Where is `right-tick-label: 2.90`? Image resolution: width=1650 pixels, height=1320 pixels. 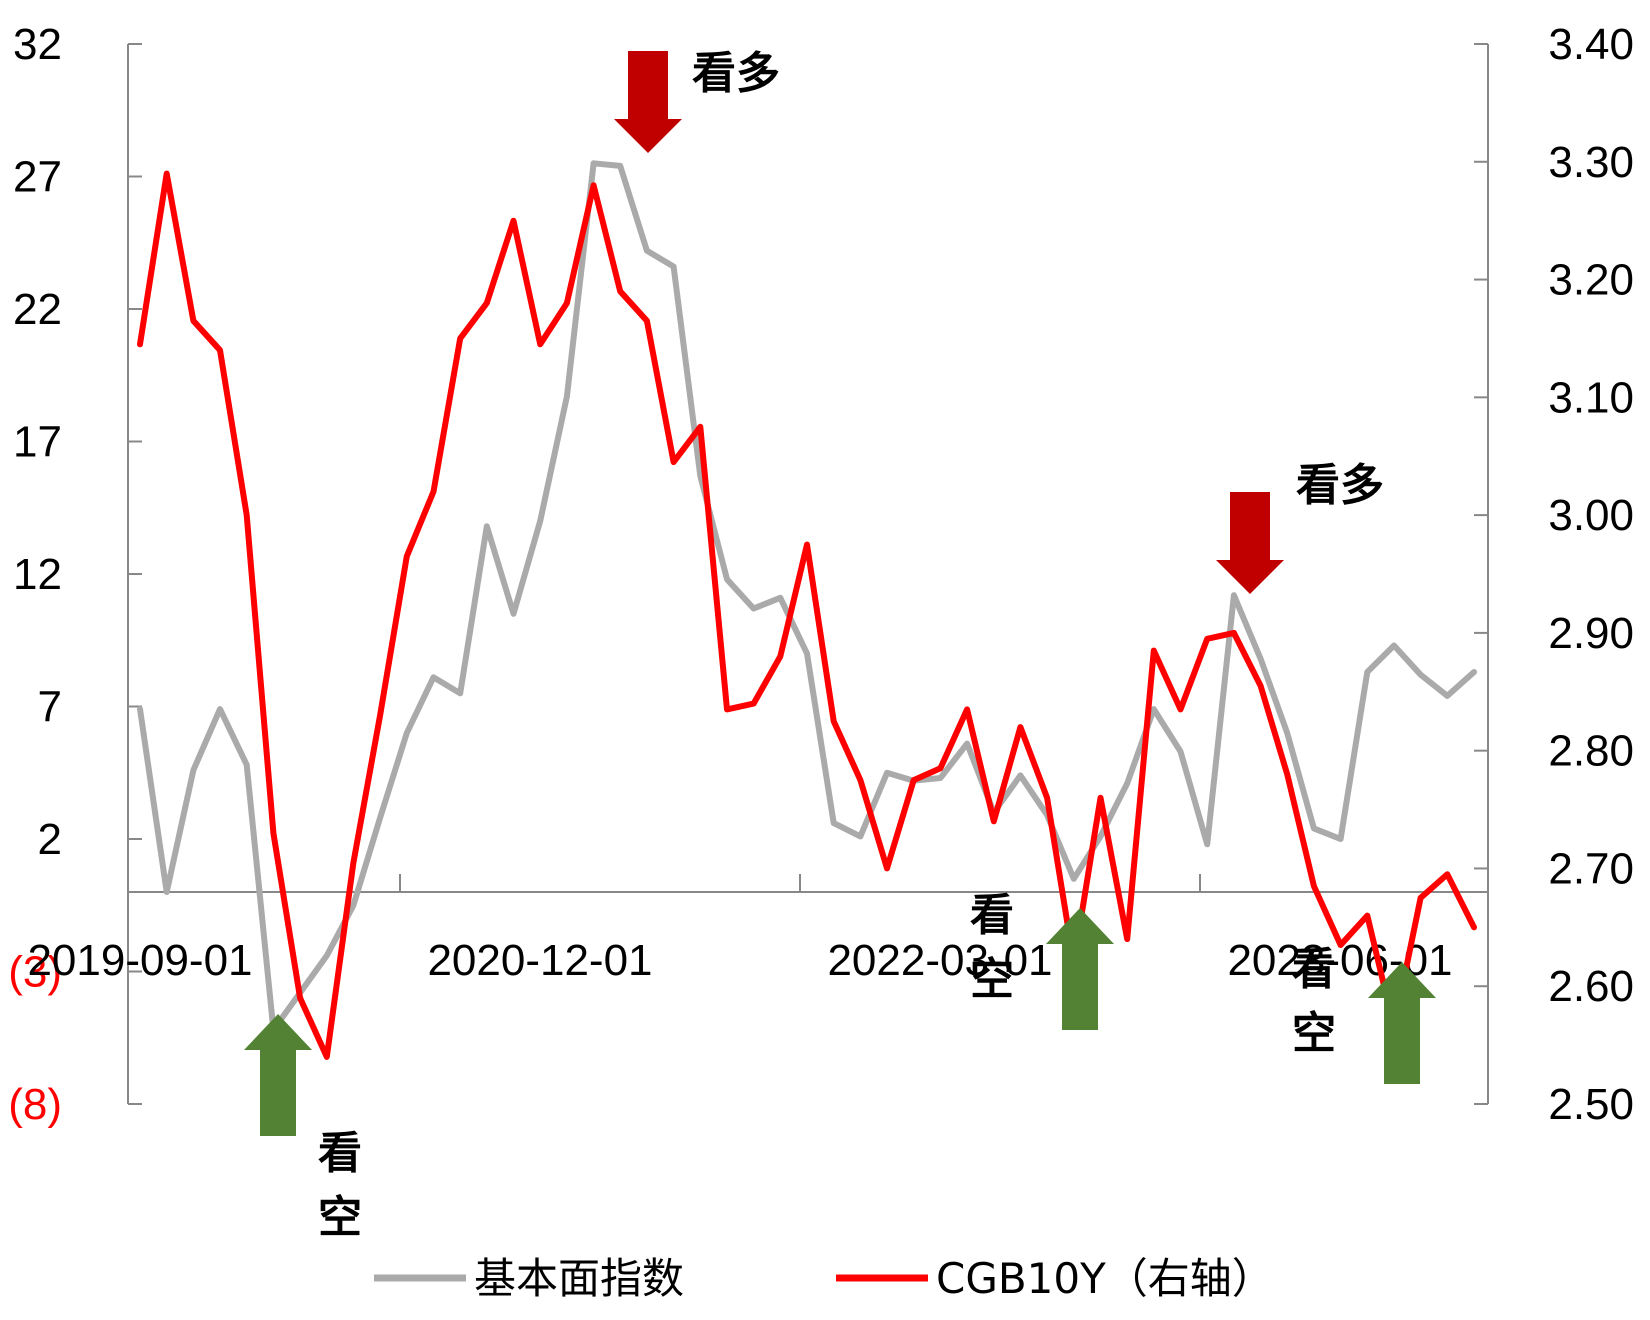 right-tick-label: 2.90 is located at coordinates (1591, 633).